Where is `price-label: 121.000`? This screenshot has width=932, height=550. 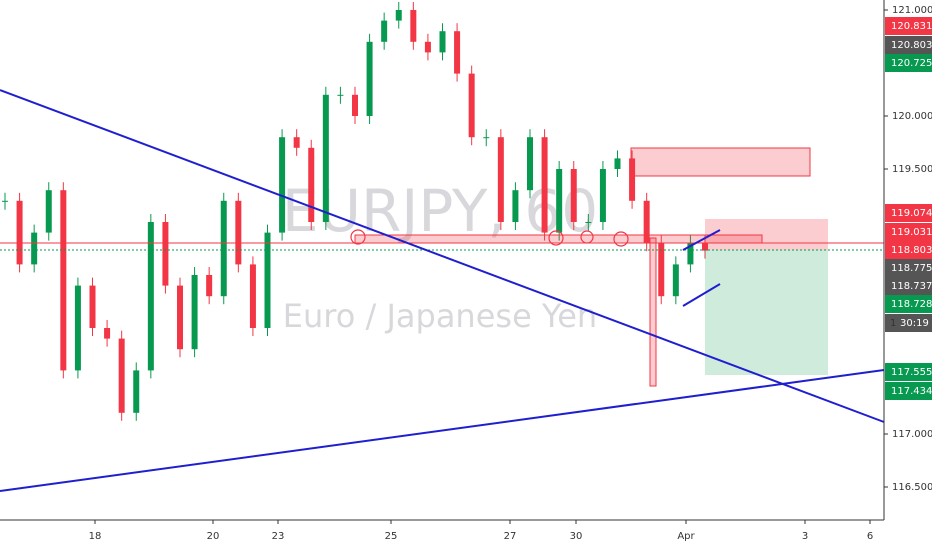
price-label: 121.000 is located at coordinates (912, 10).